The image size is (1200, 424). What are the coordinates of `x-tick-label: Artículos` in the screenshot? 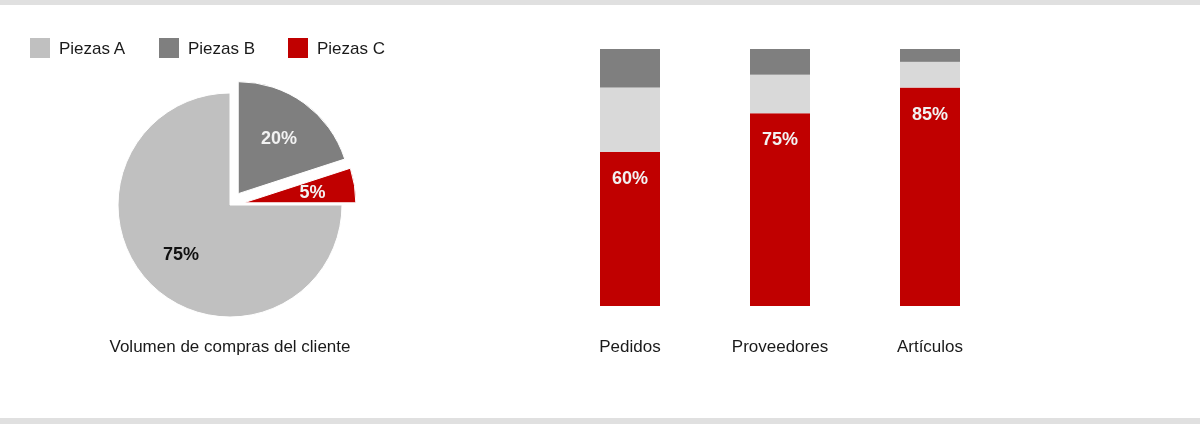 It's located at (930, 346).